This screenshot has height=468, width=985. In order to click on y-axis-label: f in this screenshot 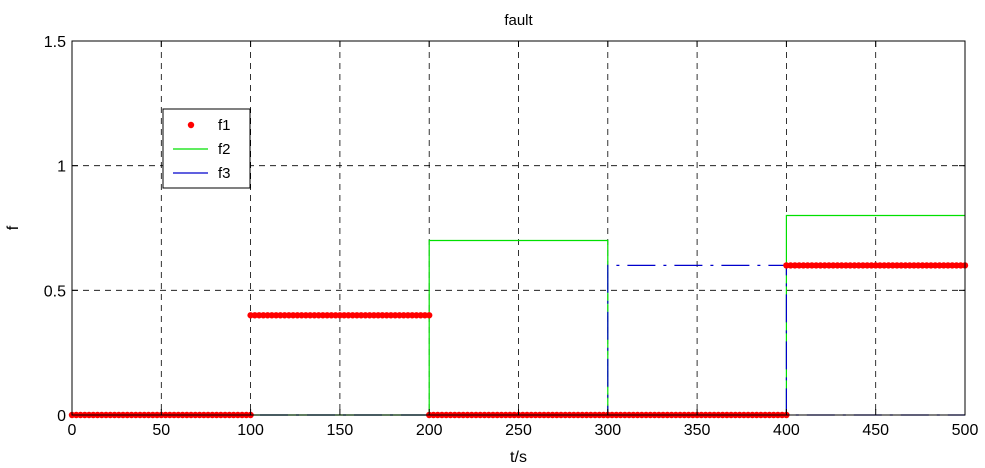, I will do `click(13, 227)`.